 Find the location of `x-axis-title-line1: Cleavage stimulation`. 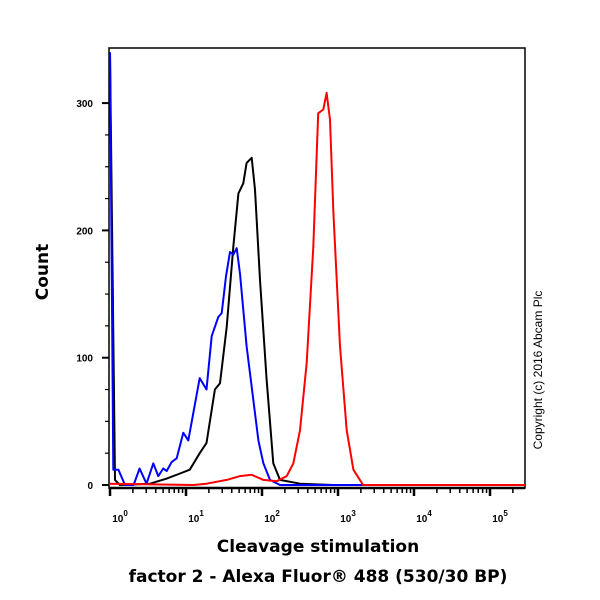

x-axis-title-line1: Cleavage stimulation is located at coordinates (318, 547).